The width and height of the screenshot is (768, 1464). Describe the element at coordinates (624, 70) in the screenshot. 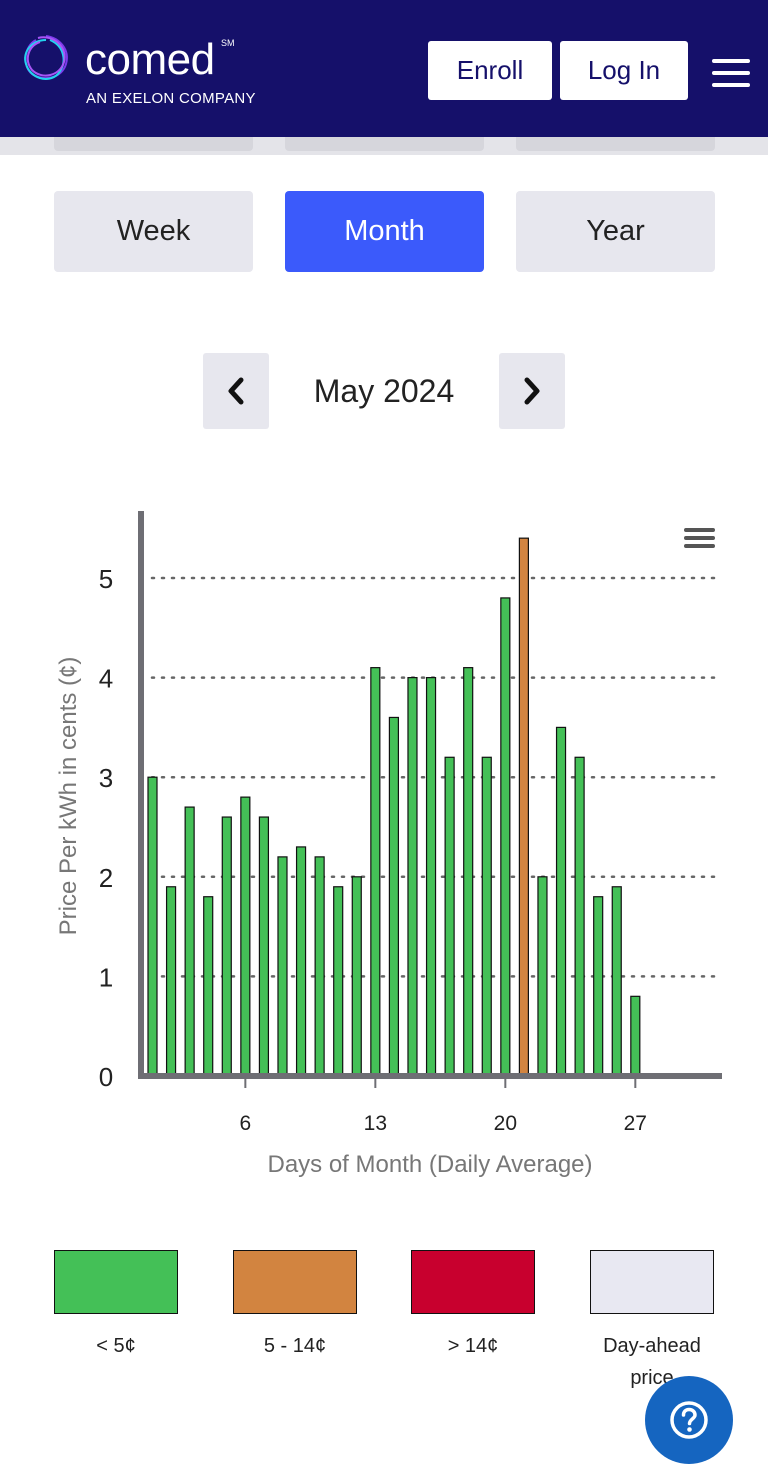

I see `login-button: Log In` at that location.